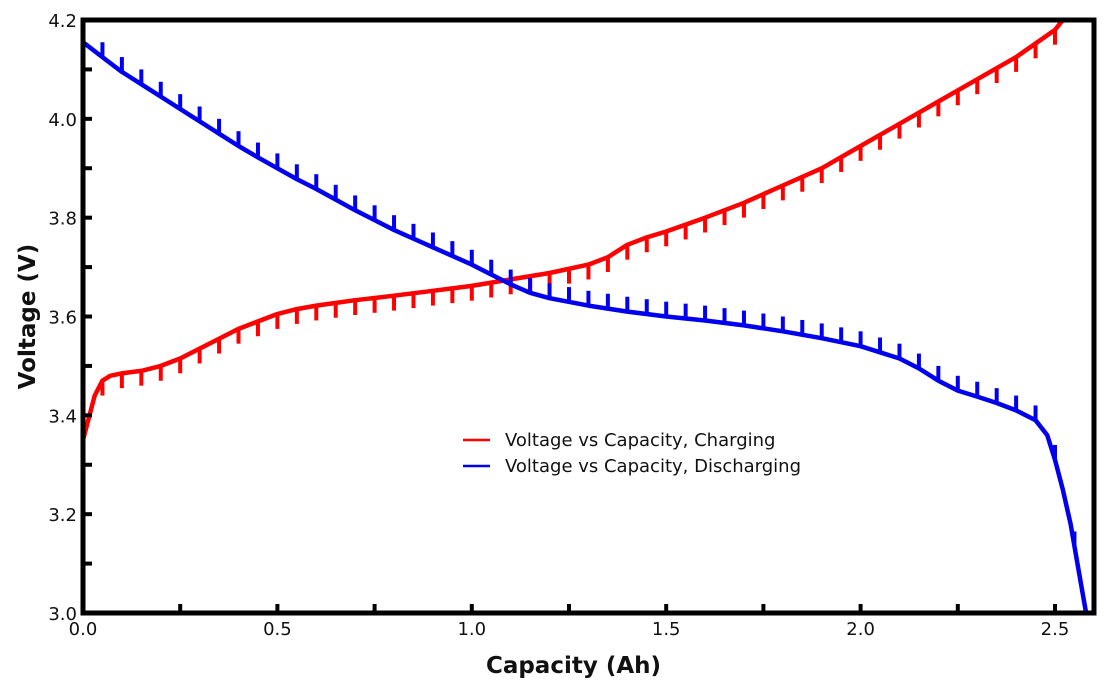  Describe the element at coordinates (277, 629) in the screenshot. I see `x-tick-label: 0.5` at that location.